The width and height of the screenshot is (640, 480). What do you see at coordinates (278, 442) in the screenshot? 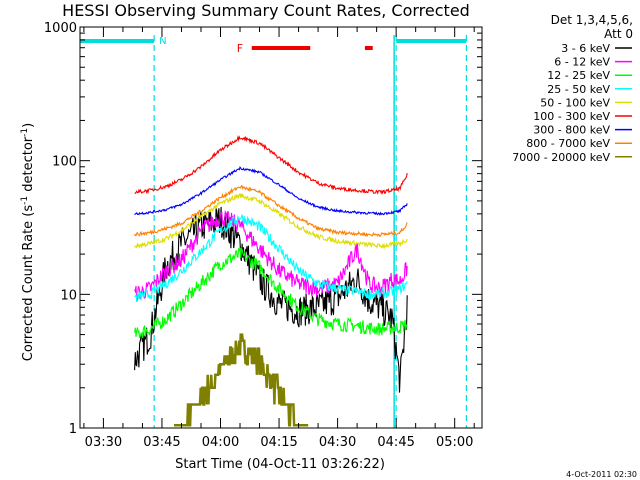
I see `x-tick-label: 04:15` at bounding box center [278, 442].